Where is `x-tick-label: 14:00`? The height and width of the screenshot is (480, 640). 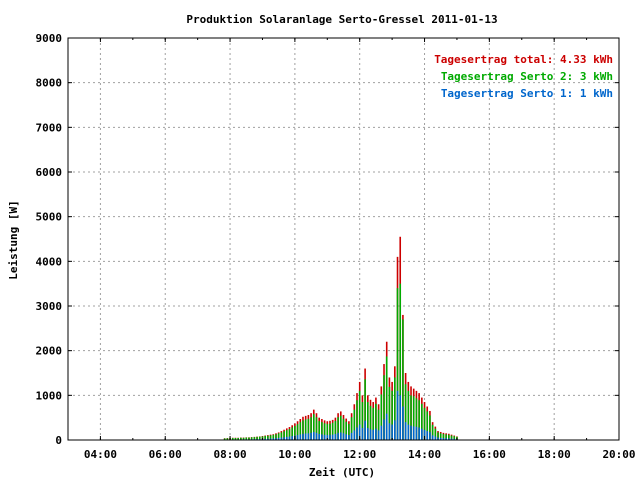 x-tick-label: 14:00 is located at coordinates (424, 454).